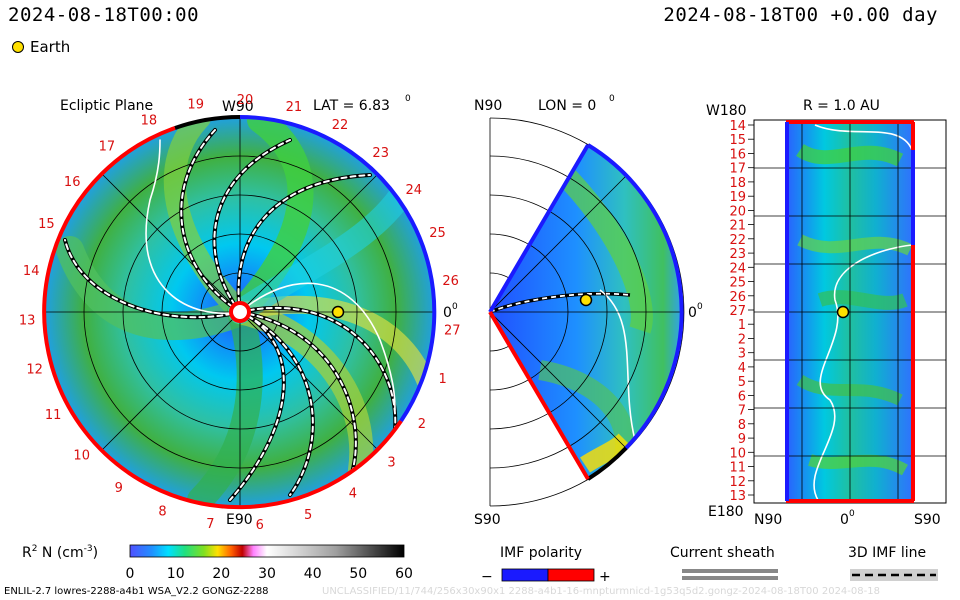  I want to click on synoptic-current-sheath, so click(863, 312).